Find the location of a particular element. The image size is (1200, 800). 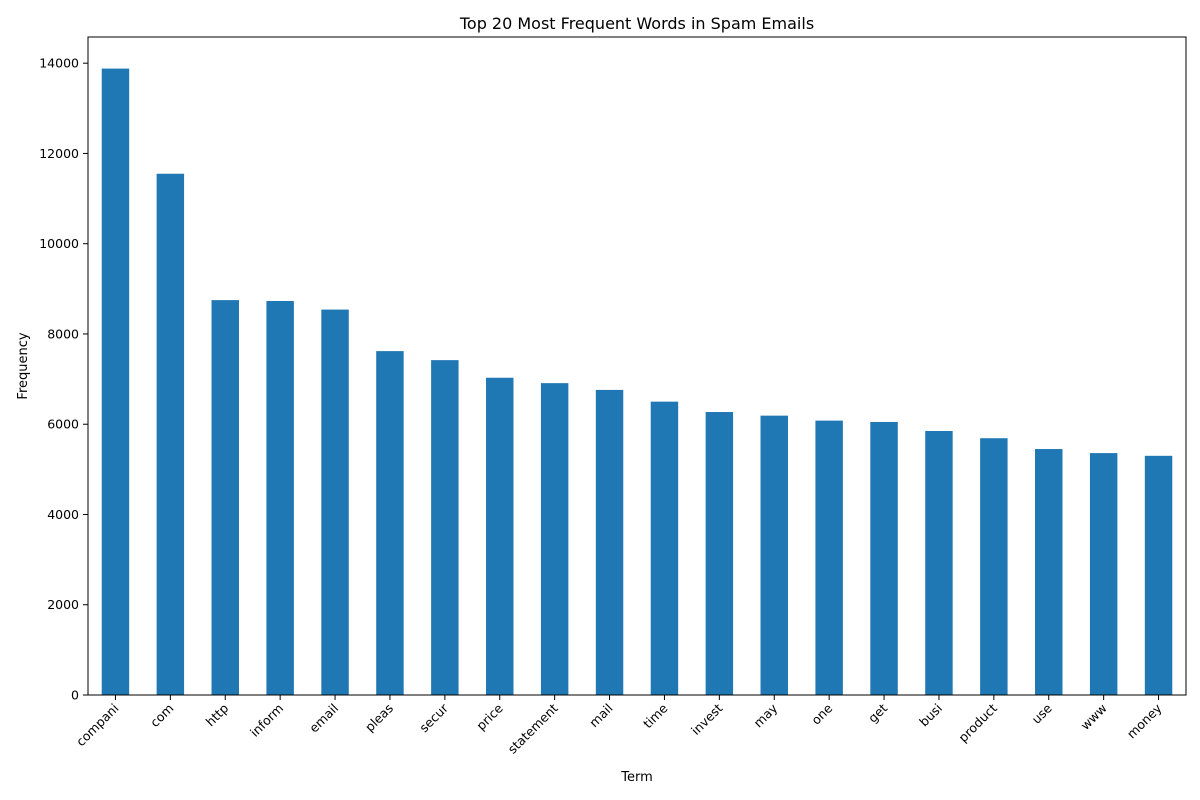

y-tick-label: 12000 is located at coordinates (59, 153).